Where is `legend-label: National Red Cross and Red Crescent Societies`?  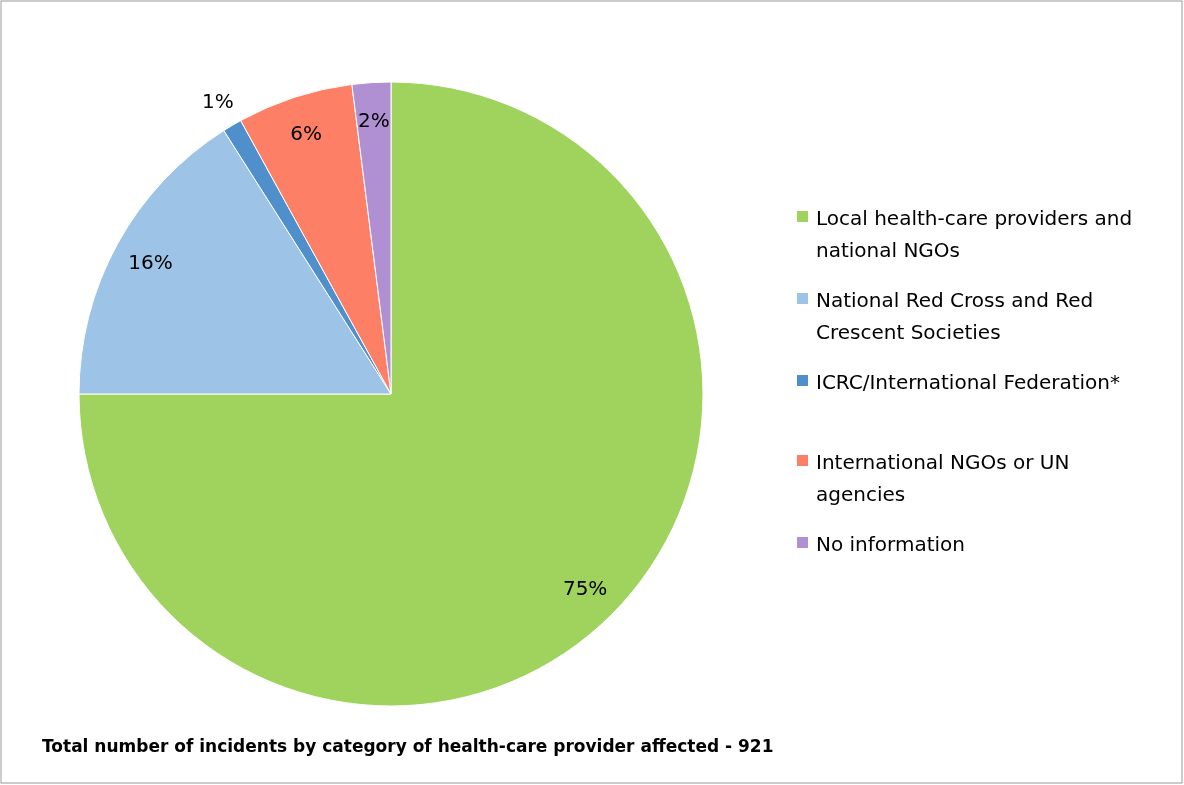 legend-label: National Red Cross and Red Crescent Societies is located at coordinates (955, 316).